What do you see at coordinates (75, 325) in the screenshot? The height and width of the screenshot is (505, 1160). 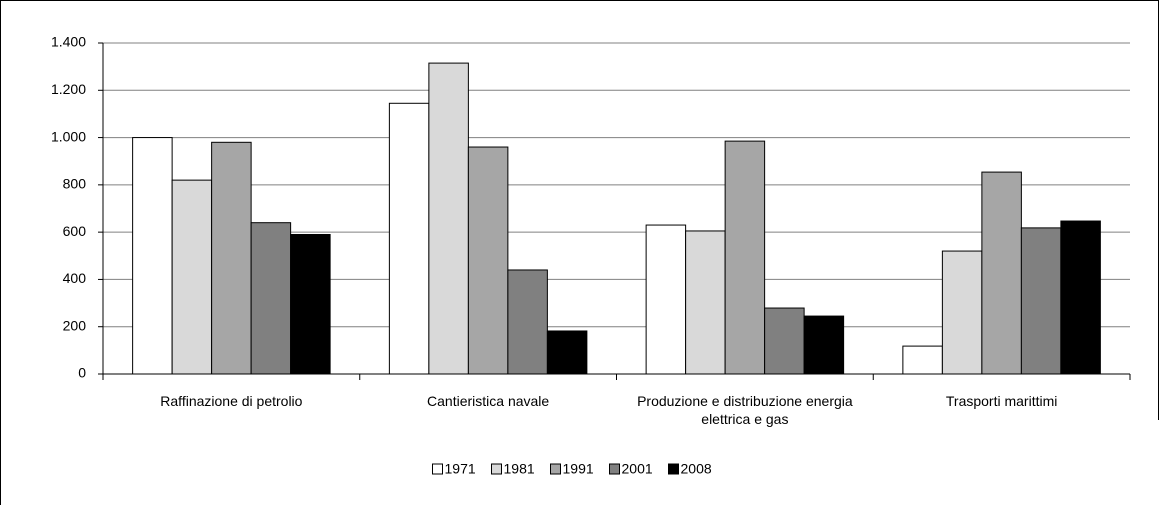 I see `y-tick-label: 200` at bounding box center [75, 325].